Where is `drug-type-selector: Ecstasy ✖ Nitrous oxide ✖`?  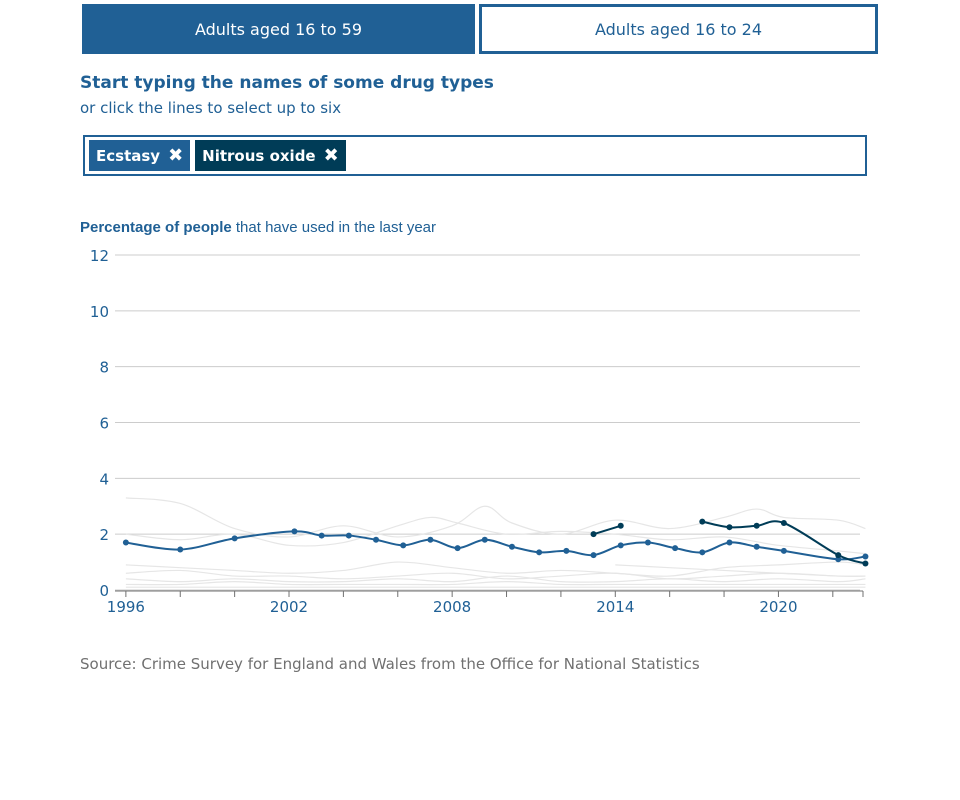 drug-type-selector: Ecstasy ✖ Nitrous oxide ✖ is located at coordinates (475, 155).